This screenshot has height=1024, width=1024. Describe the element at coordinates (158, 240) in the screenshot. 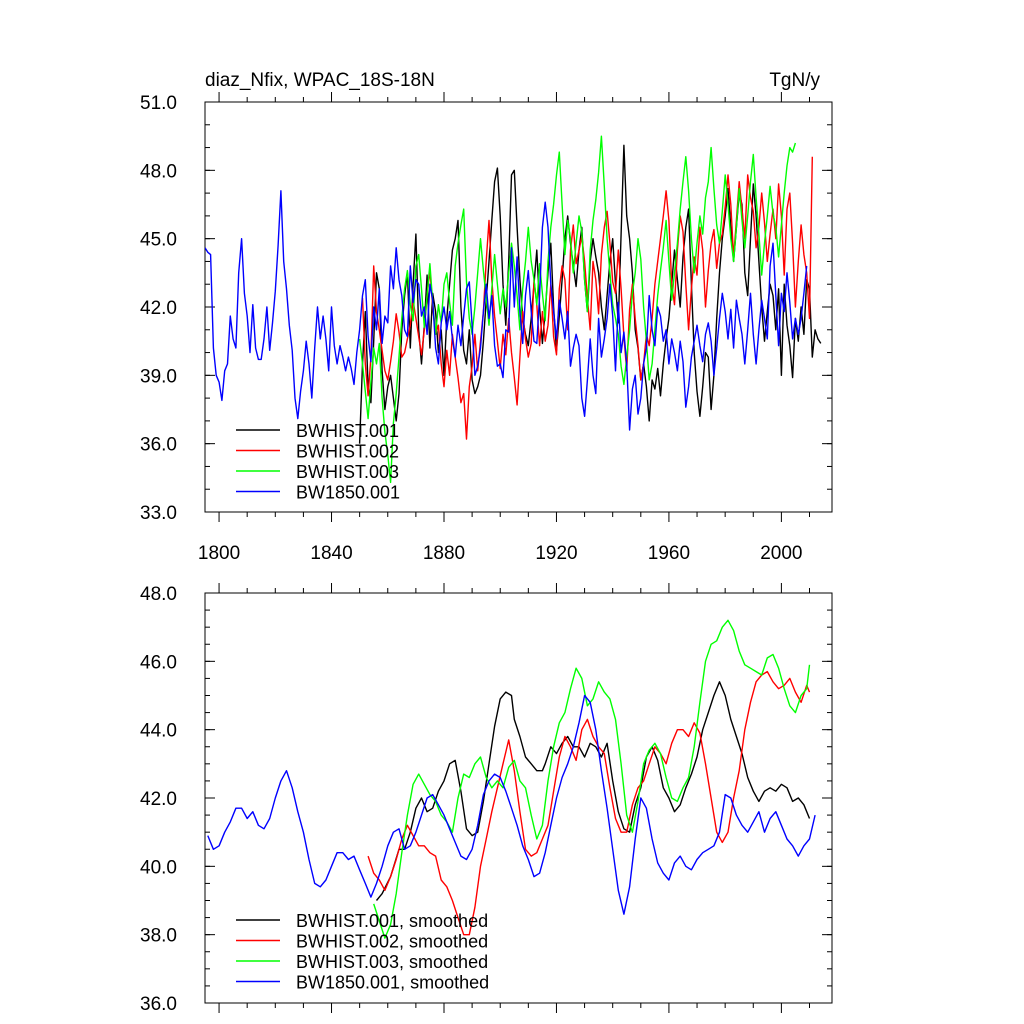

I see `y-tick-label: 45.0` at that location.